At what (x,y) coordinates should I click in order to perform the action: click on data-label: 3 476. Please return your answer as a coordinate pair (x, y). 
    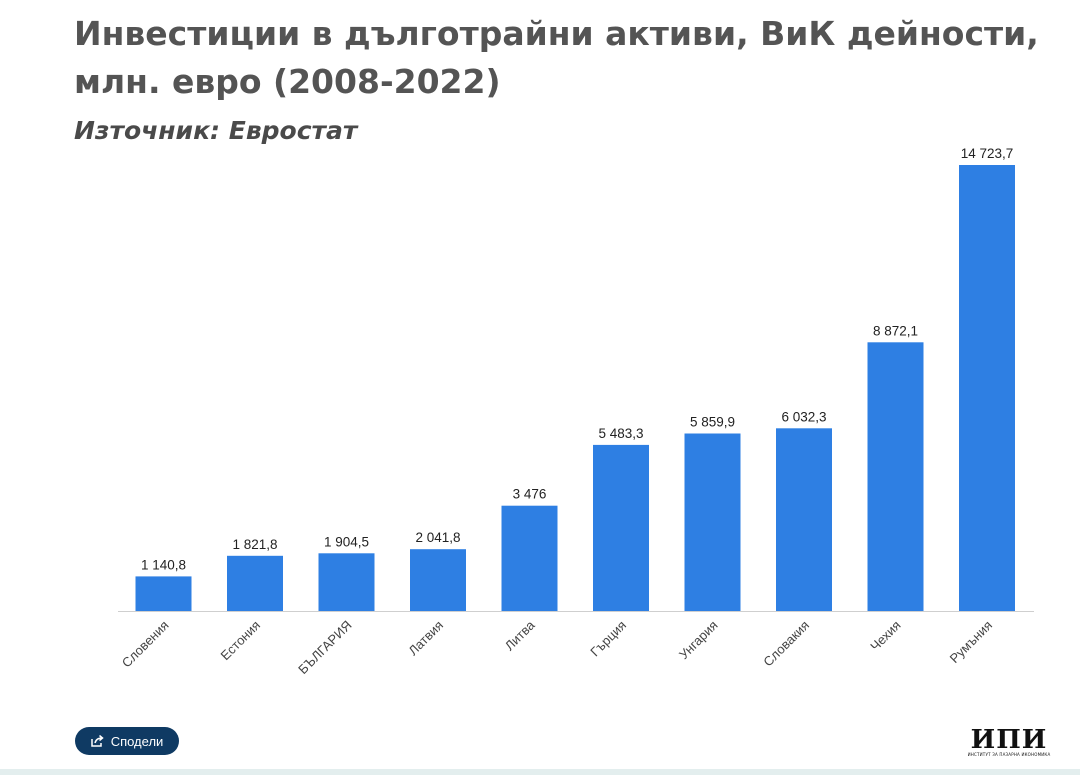
    Looking at the image, I should click on (530, 494).